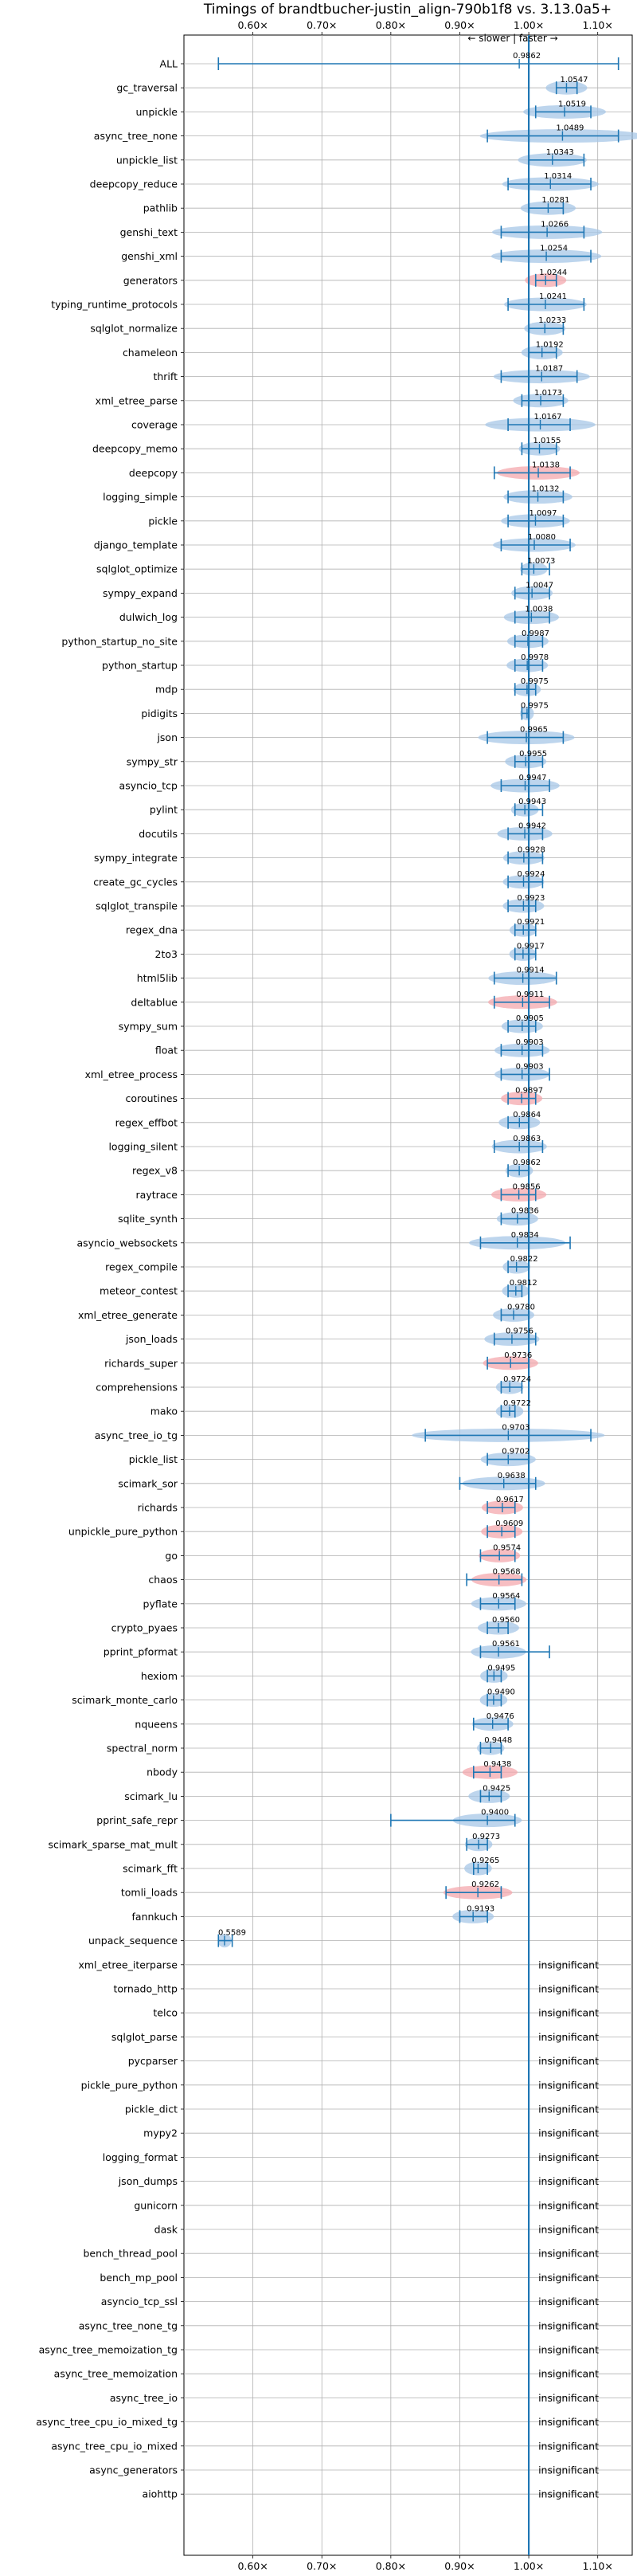  What do you see at coordinates (322, 25) in the screenshot?
I see `x-tick-label-top: 0.70×` at bounding box center [322, 25].